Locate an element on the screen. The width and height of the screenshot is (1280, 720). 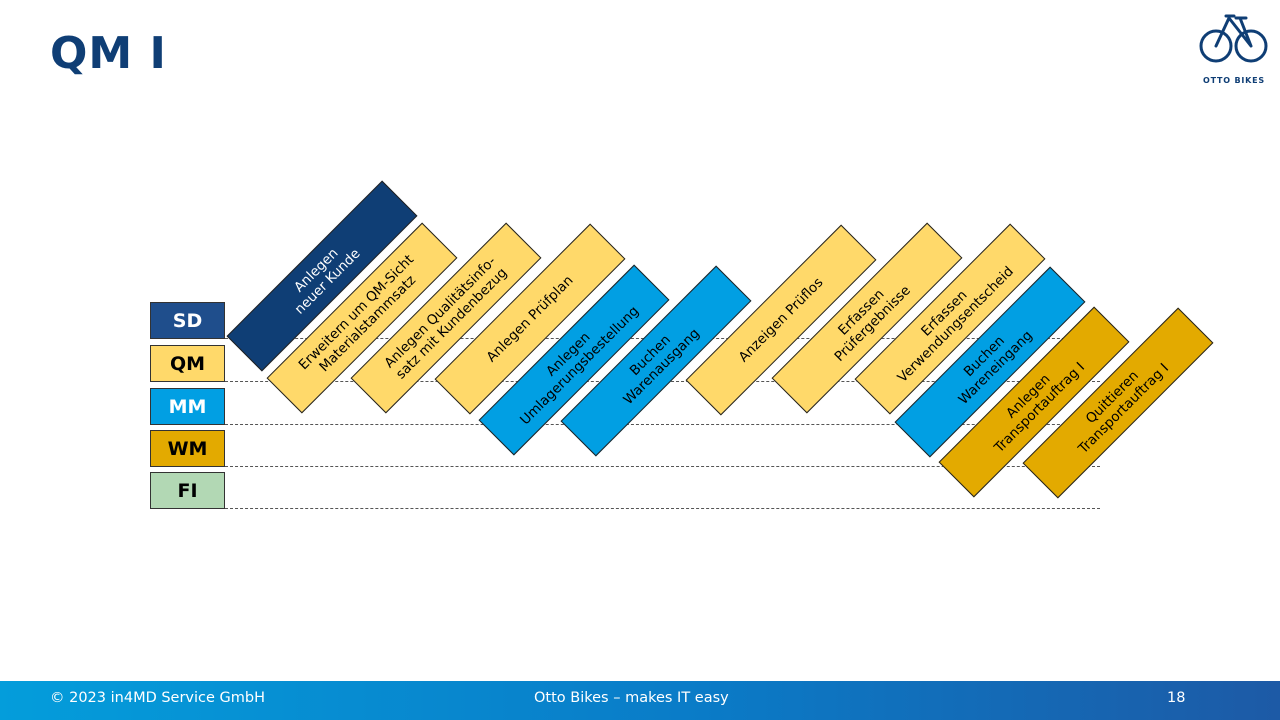
module-sd: SD is located at coordinates (187, 320).